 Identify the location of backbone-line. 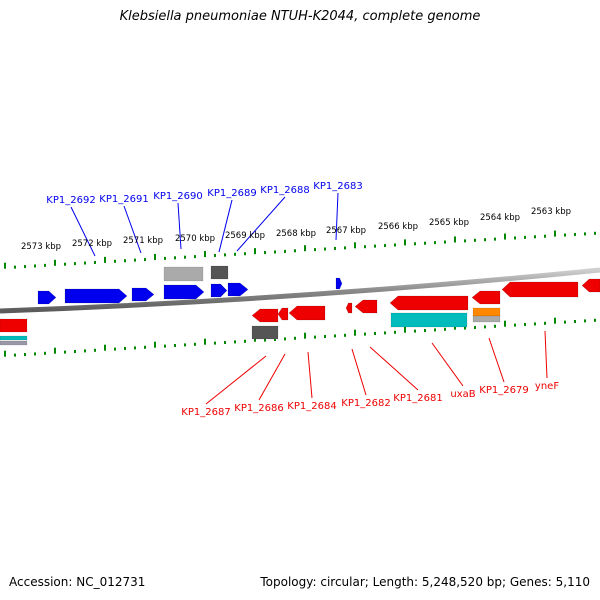
(300, 290).